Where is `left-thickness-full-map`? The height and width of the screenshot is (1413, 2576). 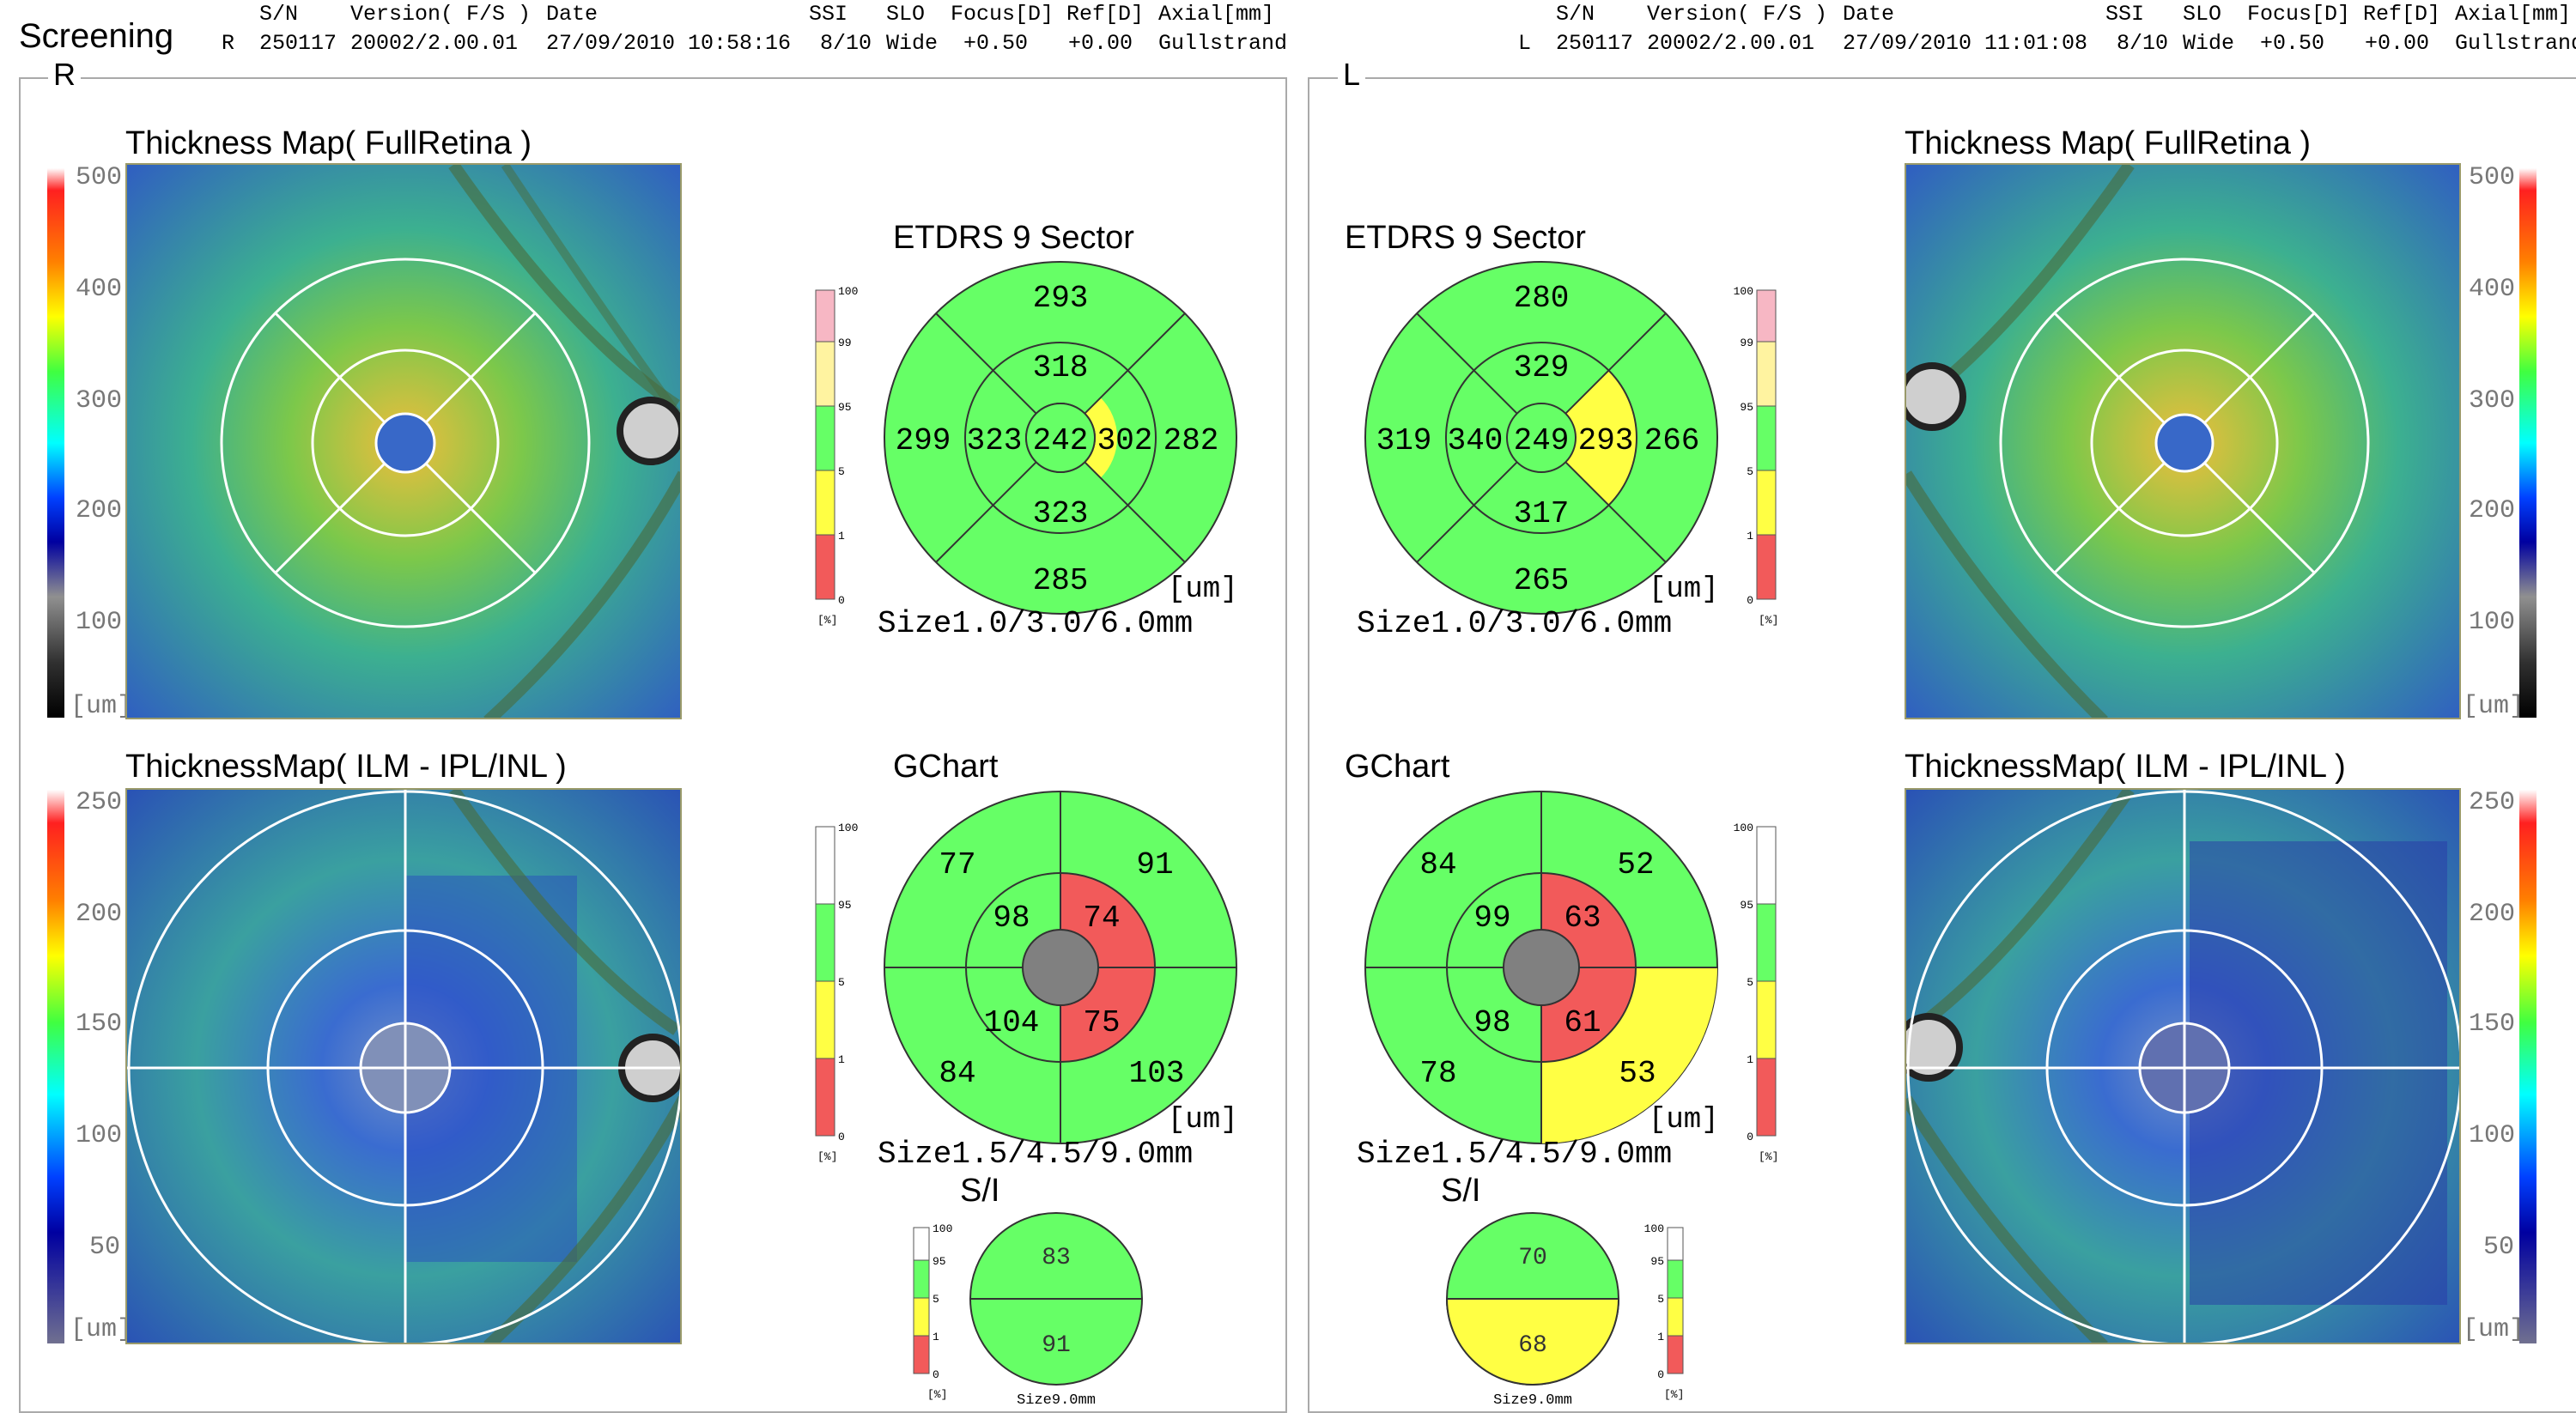 left-thickness-full-map is located at coordinates (2183, 441).